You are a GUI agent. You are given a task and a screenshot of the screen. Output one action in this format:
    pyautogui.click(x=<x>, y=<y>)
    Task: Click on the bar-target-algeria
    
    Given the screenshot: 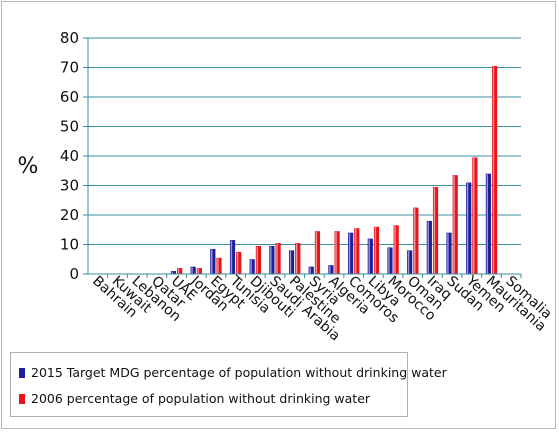 What is the action you would take?
    pyautogui.click(x=331, y=269)
    